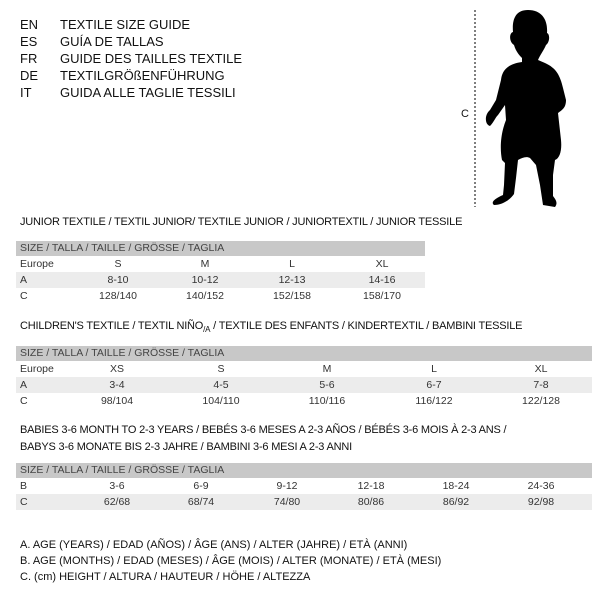 This screenshot has width=600, height=600. I want to click on table-cell: 62/68, so click(117, 502).